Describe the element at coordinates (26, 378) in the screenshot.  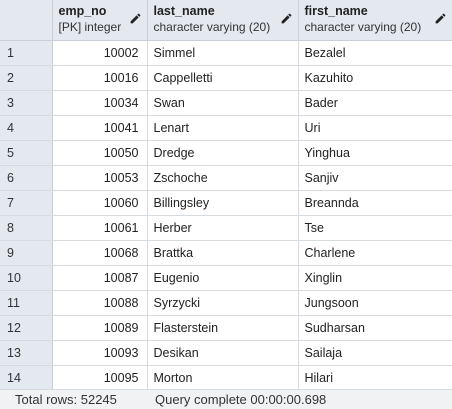
I see `row-number: 14` at that location.